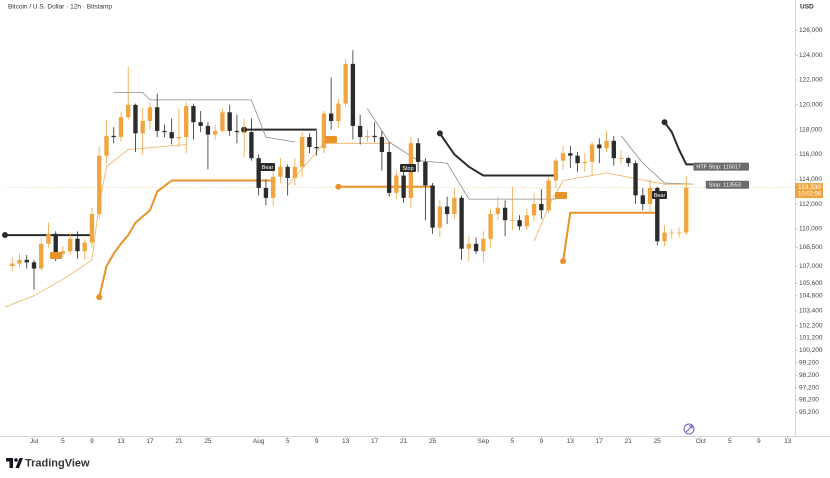 Image resolution: width=830 pixels, height=478 pixels. What do you see at coordinates (701, 441) in the screenshot?
I see `x-tick-label: Oct` at bounding box center [701, 441].